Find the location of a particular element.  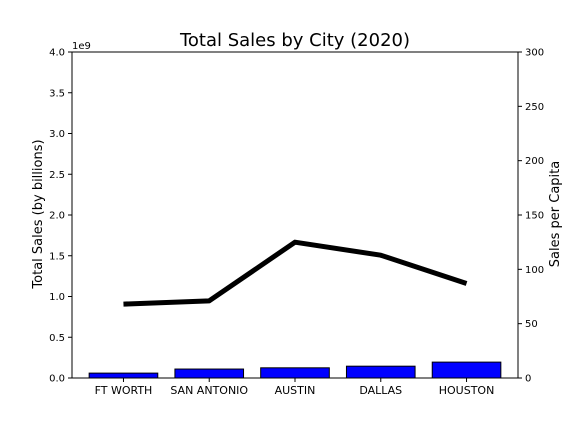

y-left-tick-label: 2.0 is located at coordinates (57, 216).